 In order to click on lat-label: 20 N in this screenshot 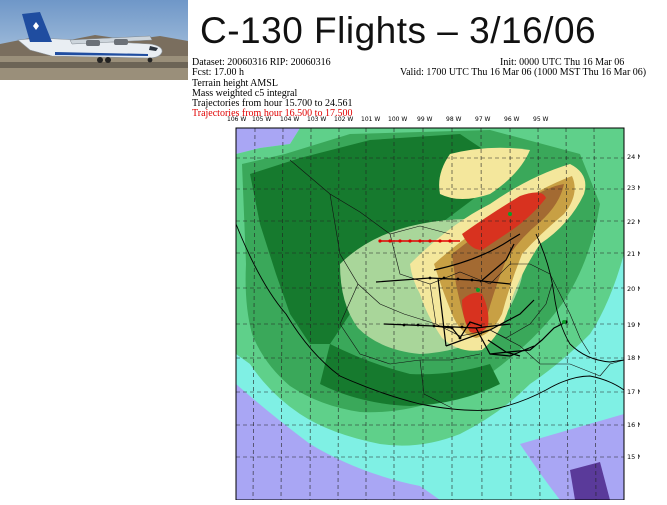, I will do `click(633, 289)`.